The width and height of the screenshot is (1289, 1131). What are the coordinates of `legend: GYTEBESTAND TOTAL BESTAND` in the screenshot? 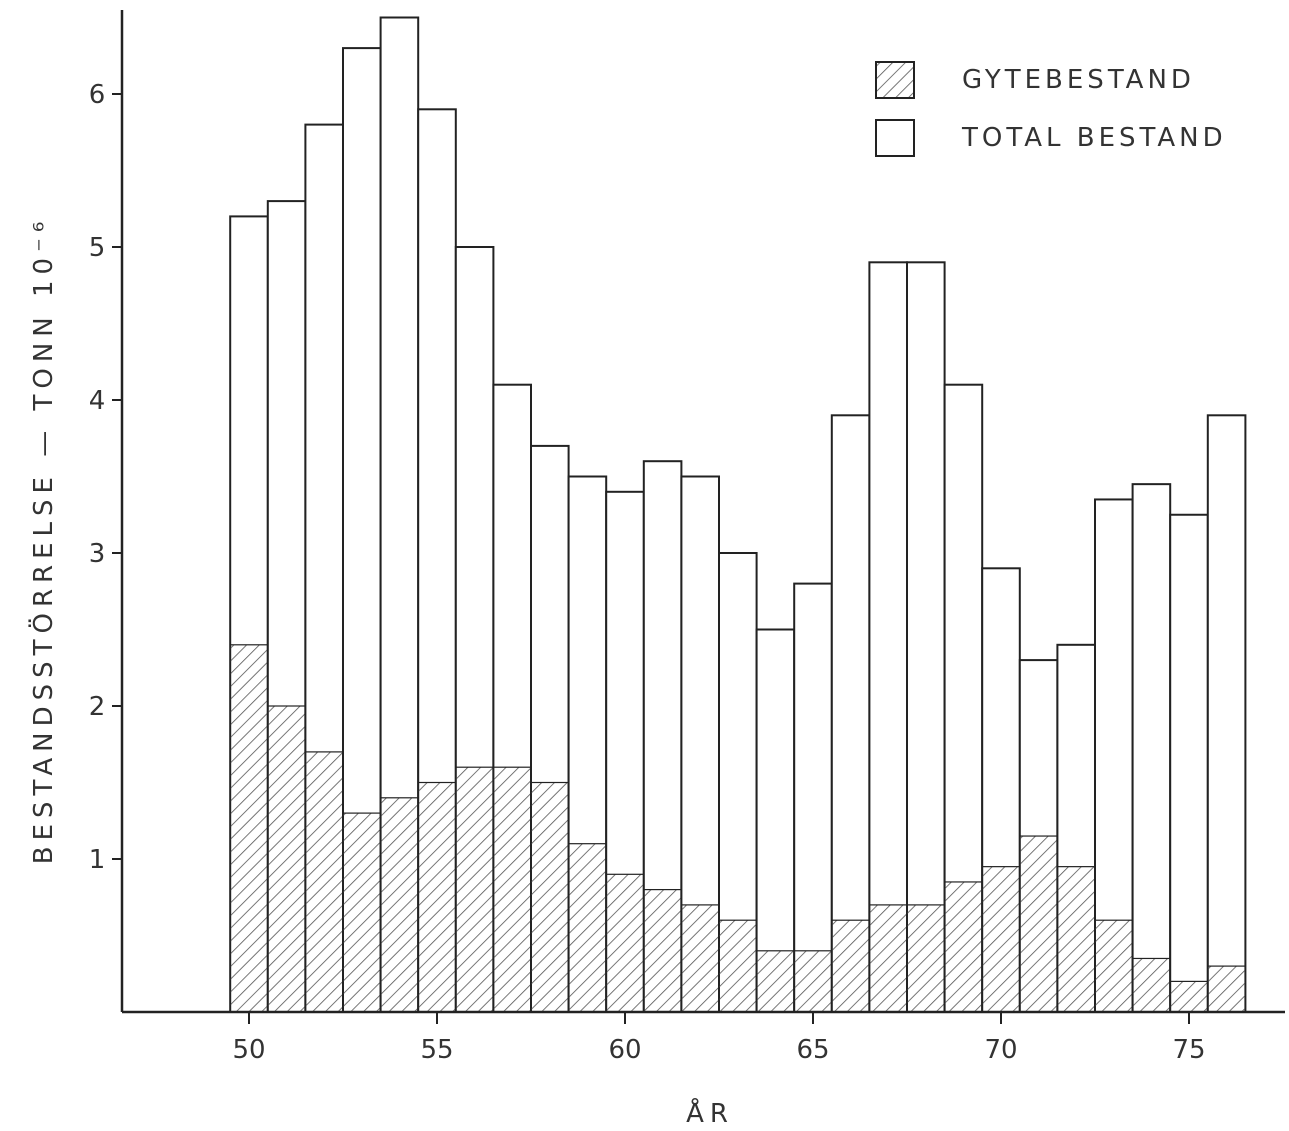 It's located at (1051, 109).